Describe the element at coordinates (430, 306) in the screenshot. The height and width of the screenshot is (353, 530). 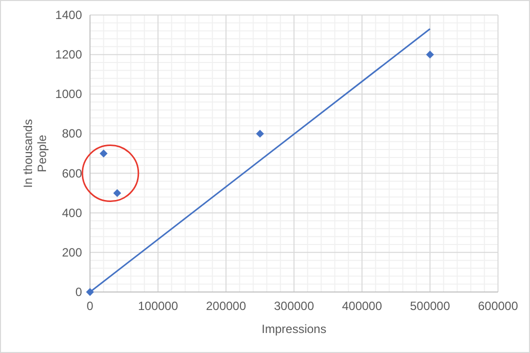
I see `x-tick-label: 500000` at that location.